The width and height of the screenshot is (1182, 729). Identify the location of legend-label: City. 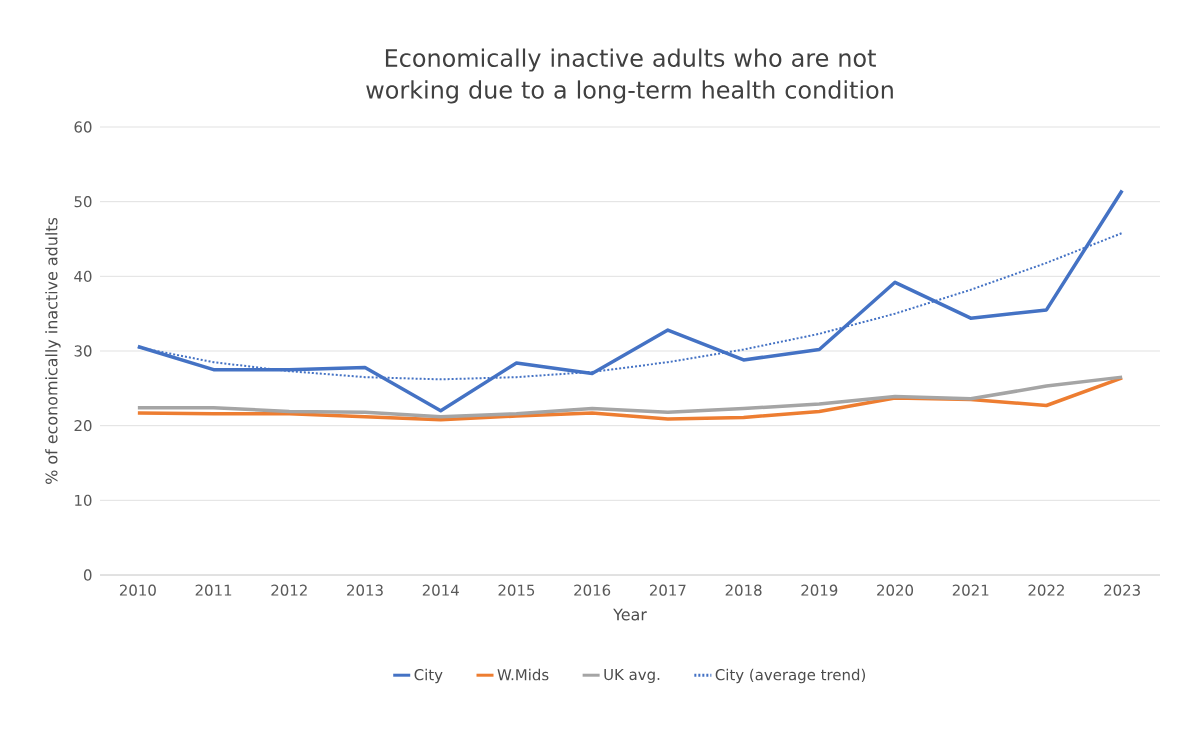
(428, 676).